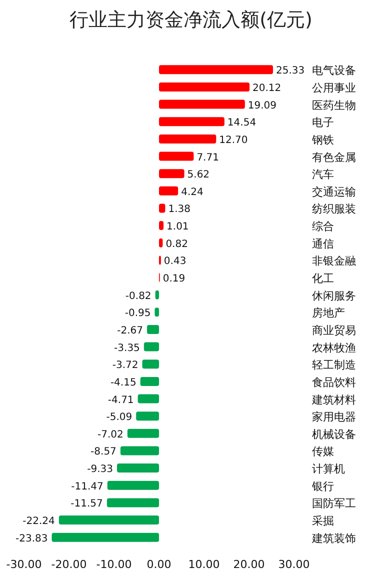  I want to click on data-label: -11.57, so click(86, 504).